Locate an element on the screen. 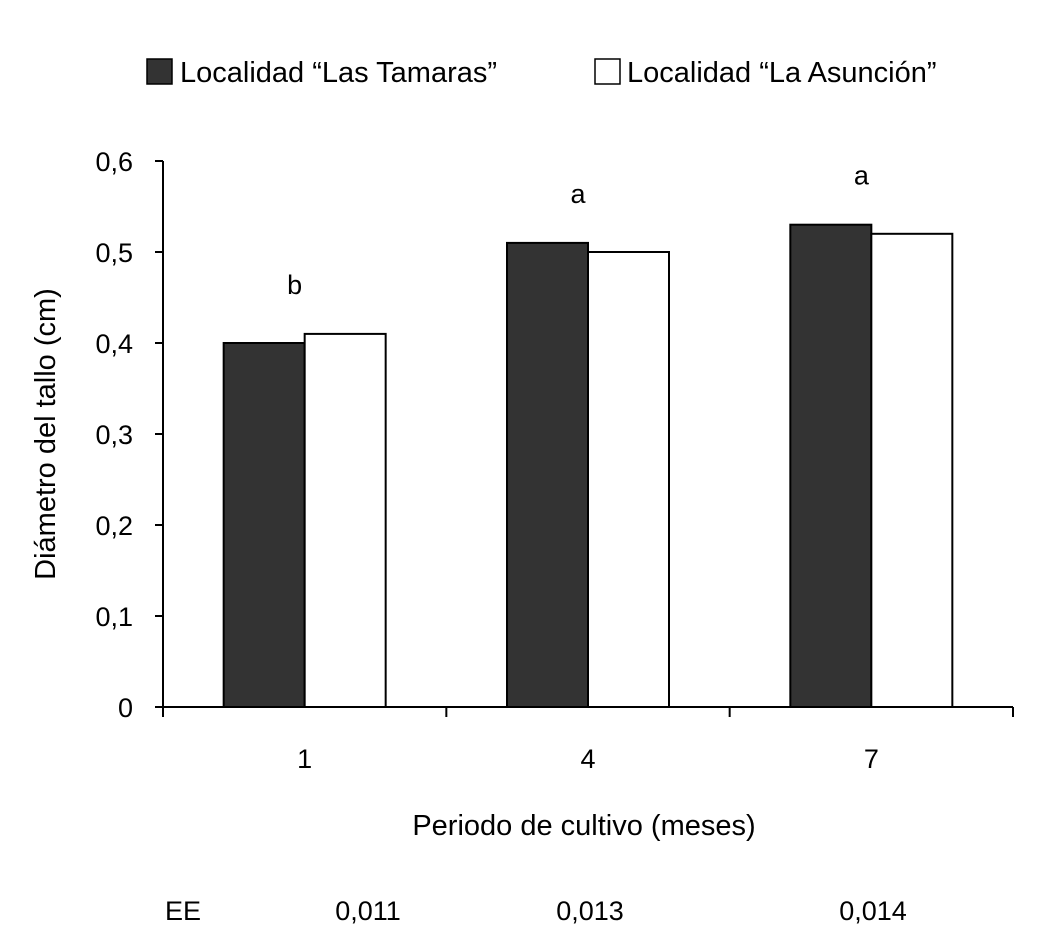 This screenshot has height=951, width=1062. y-tick-label: 0,2 is located at coordinates (114, 526).